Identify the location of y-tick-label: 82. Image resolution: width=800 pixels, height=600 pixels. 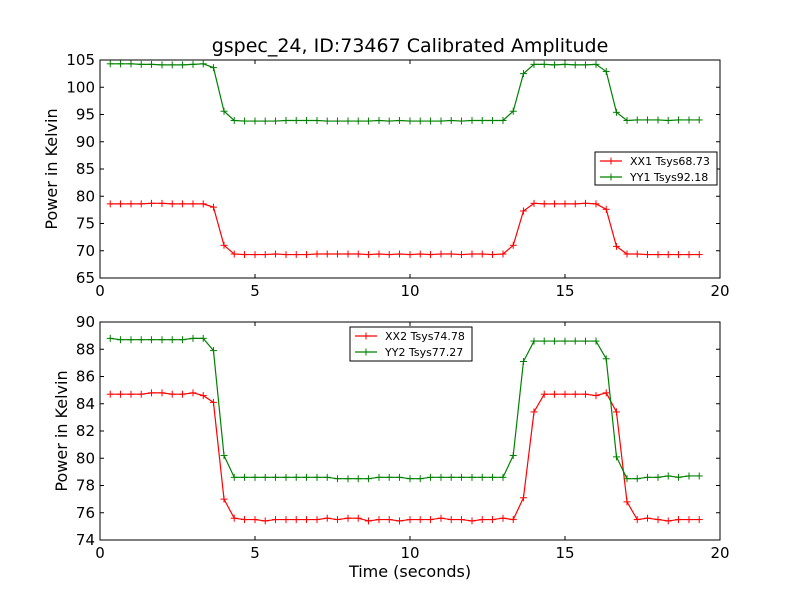
(85, 431).